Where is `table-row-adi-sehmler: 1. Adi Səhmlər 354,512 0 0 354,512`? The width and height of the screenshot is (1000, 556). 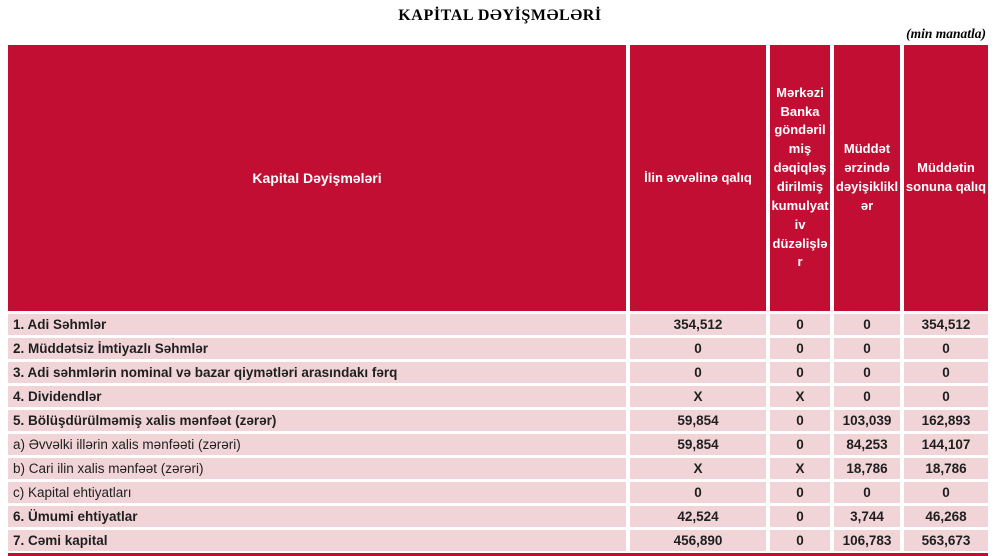
table-row-adi-sehmler: 1. Adi Səhmlər 354,512 0 0 354,512 is located at coordinates (498, 324).